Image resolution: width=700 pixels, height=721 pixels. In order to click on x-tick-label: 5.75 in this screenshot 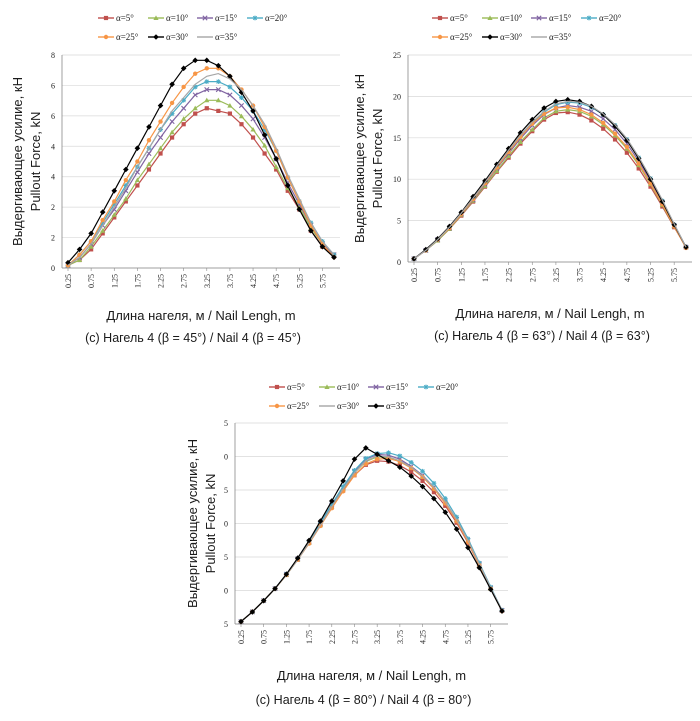, I will do `click(674, 275)`.